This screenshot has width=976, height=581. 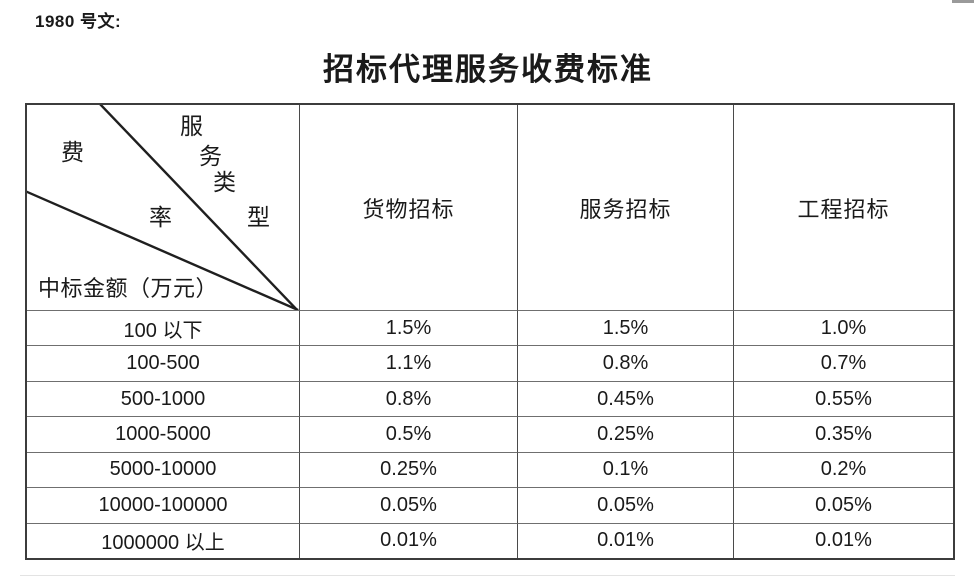 What do you see at coordinates (487, 575) in the screenshot?
I see `page-bottom-faint-rule` at bounding box center [487, 575].